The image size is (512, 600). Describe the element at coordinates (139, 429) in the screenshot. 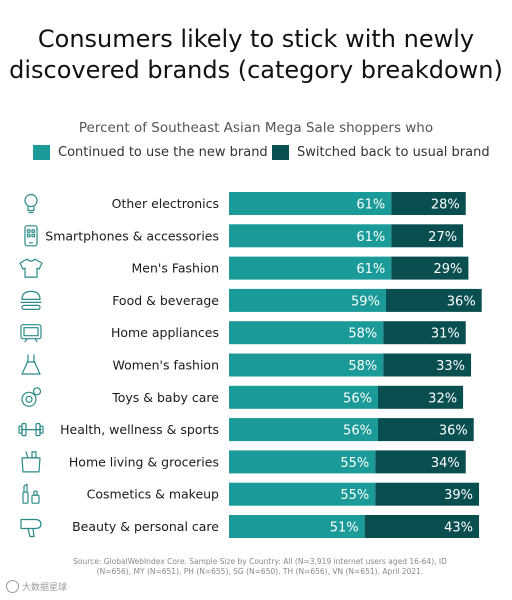

I see `category-label: Health, wellness & sports` at that location.